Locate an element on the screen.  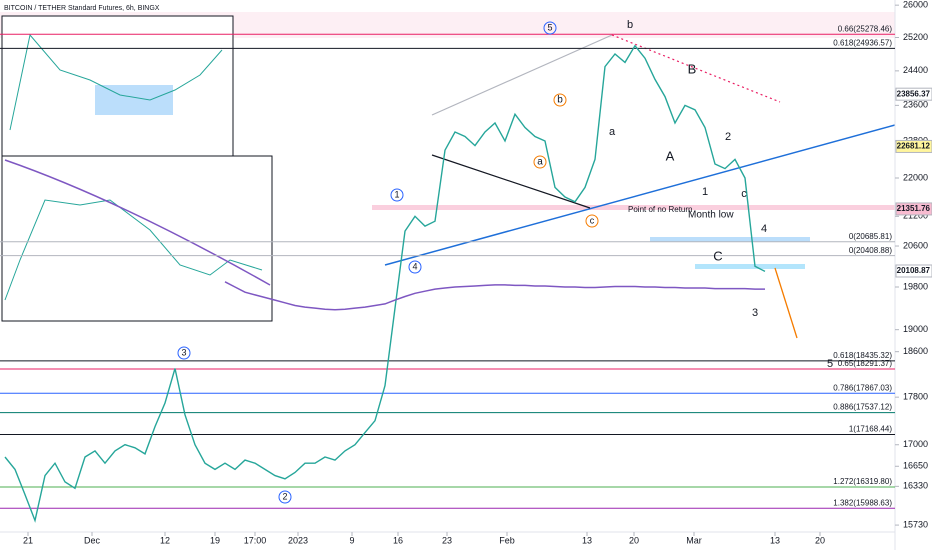
x-tick-label: 12 is located at coordinates (165, 540).